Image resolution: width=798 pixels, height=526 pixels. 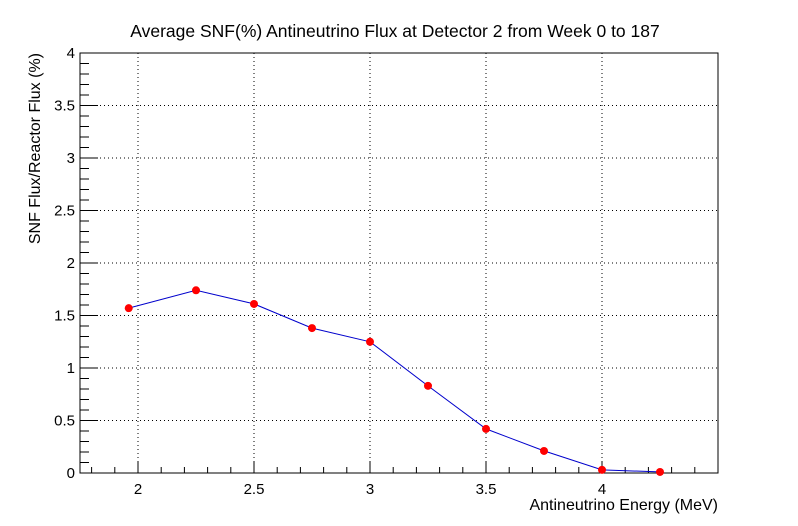 I want to click on y-tick-label: 2.5, so click(x=64, y=211).